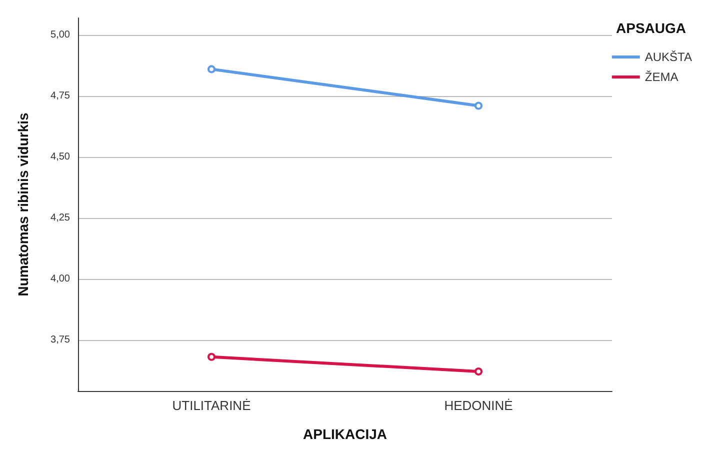  What do you see at coordinates (651, 28) in the screenshot?
I see `legend-title: APSAUGA` at bounding box center [651, 28].